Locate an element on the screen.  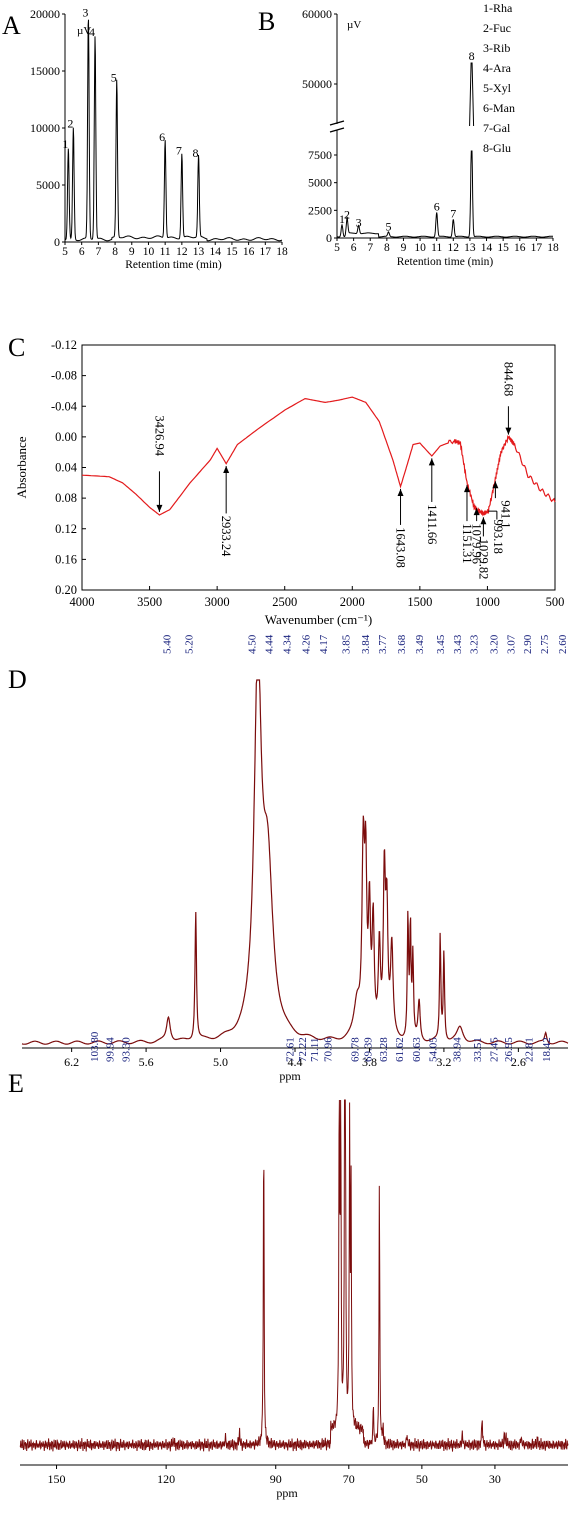
x-tick-label: 12 is located at coordinates (454, 248).